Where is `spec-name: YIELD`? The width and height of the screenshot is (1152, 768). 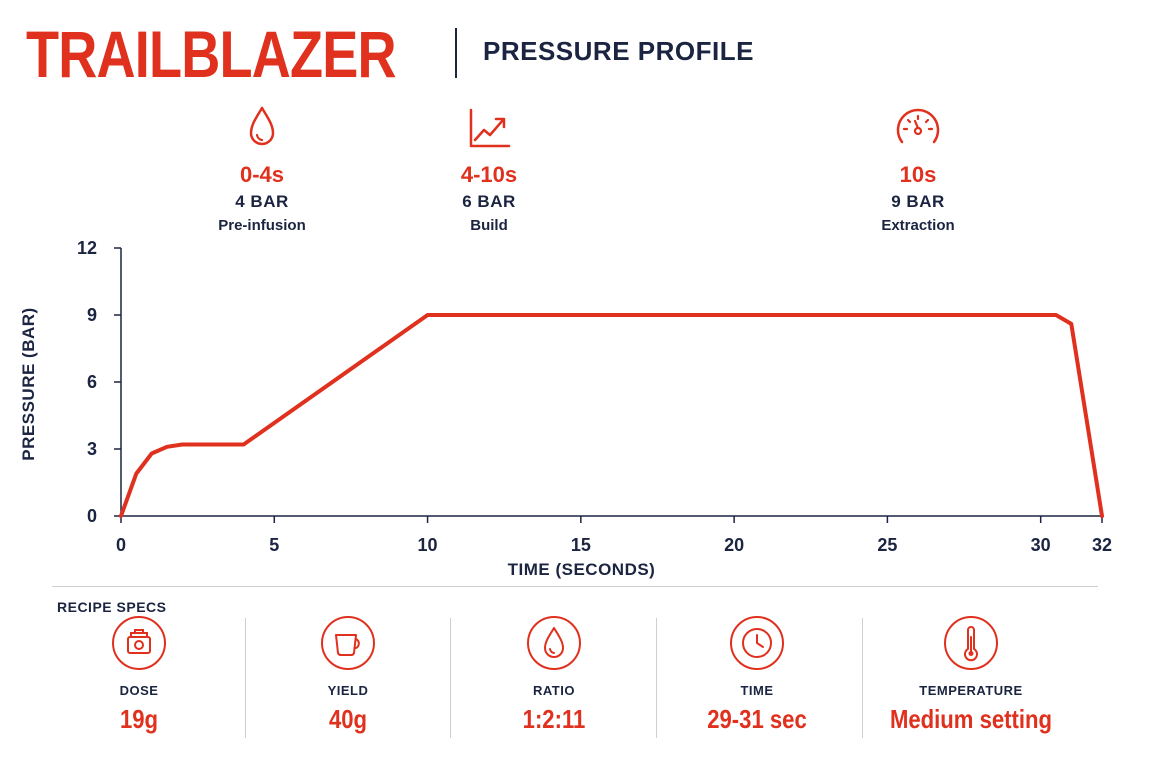 spec-name: YIELD is located at coordinates (348, 690).